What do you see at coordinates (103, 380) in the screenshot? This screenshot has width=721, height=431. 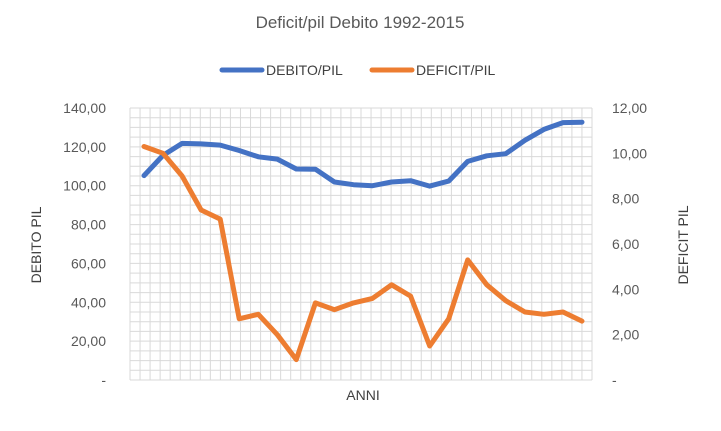 I see `left-tick-label: -` at bounding box center [103, 380].